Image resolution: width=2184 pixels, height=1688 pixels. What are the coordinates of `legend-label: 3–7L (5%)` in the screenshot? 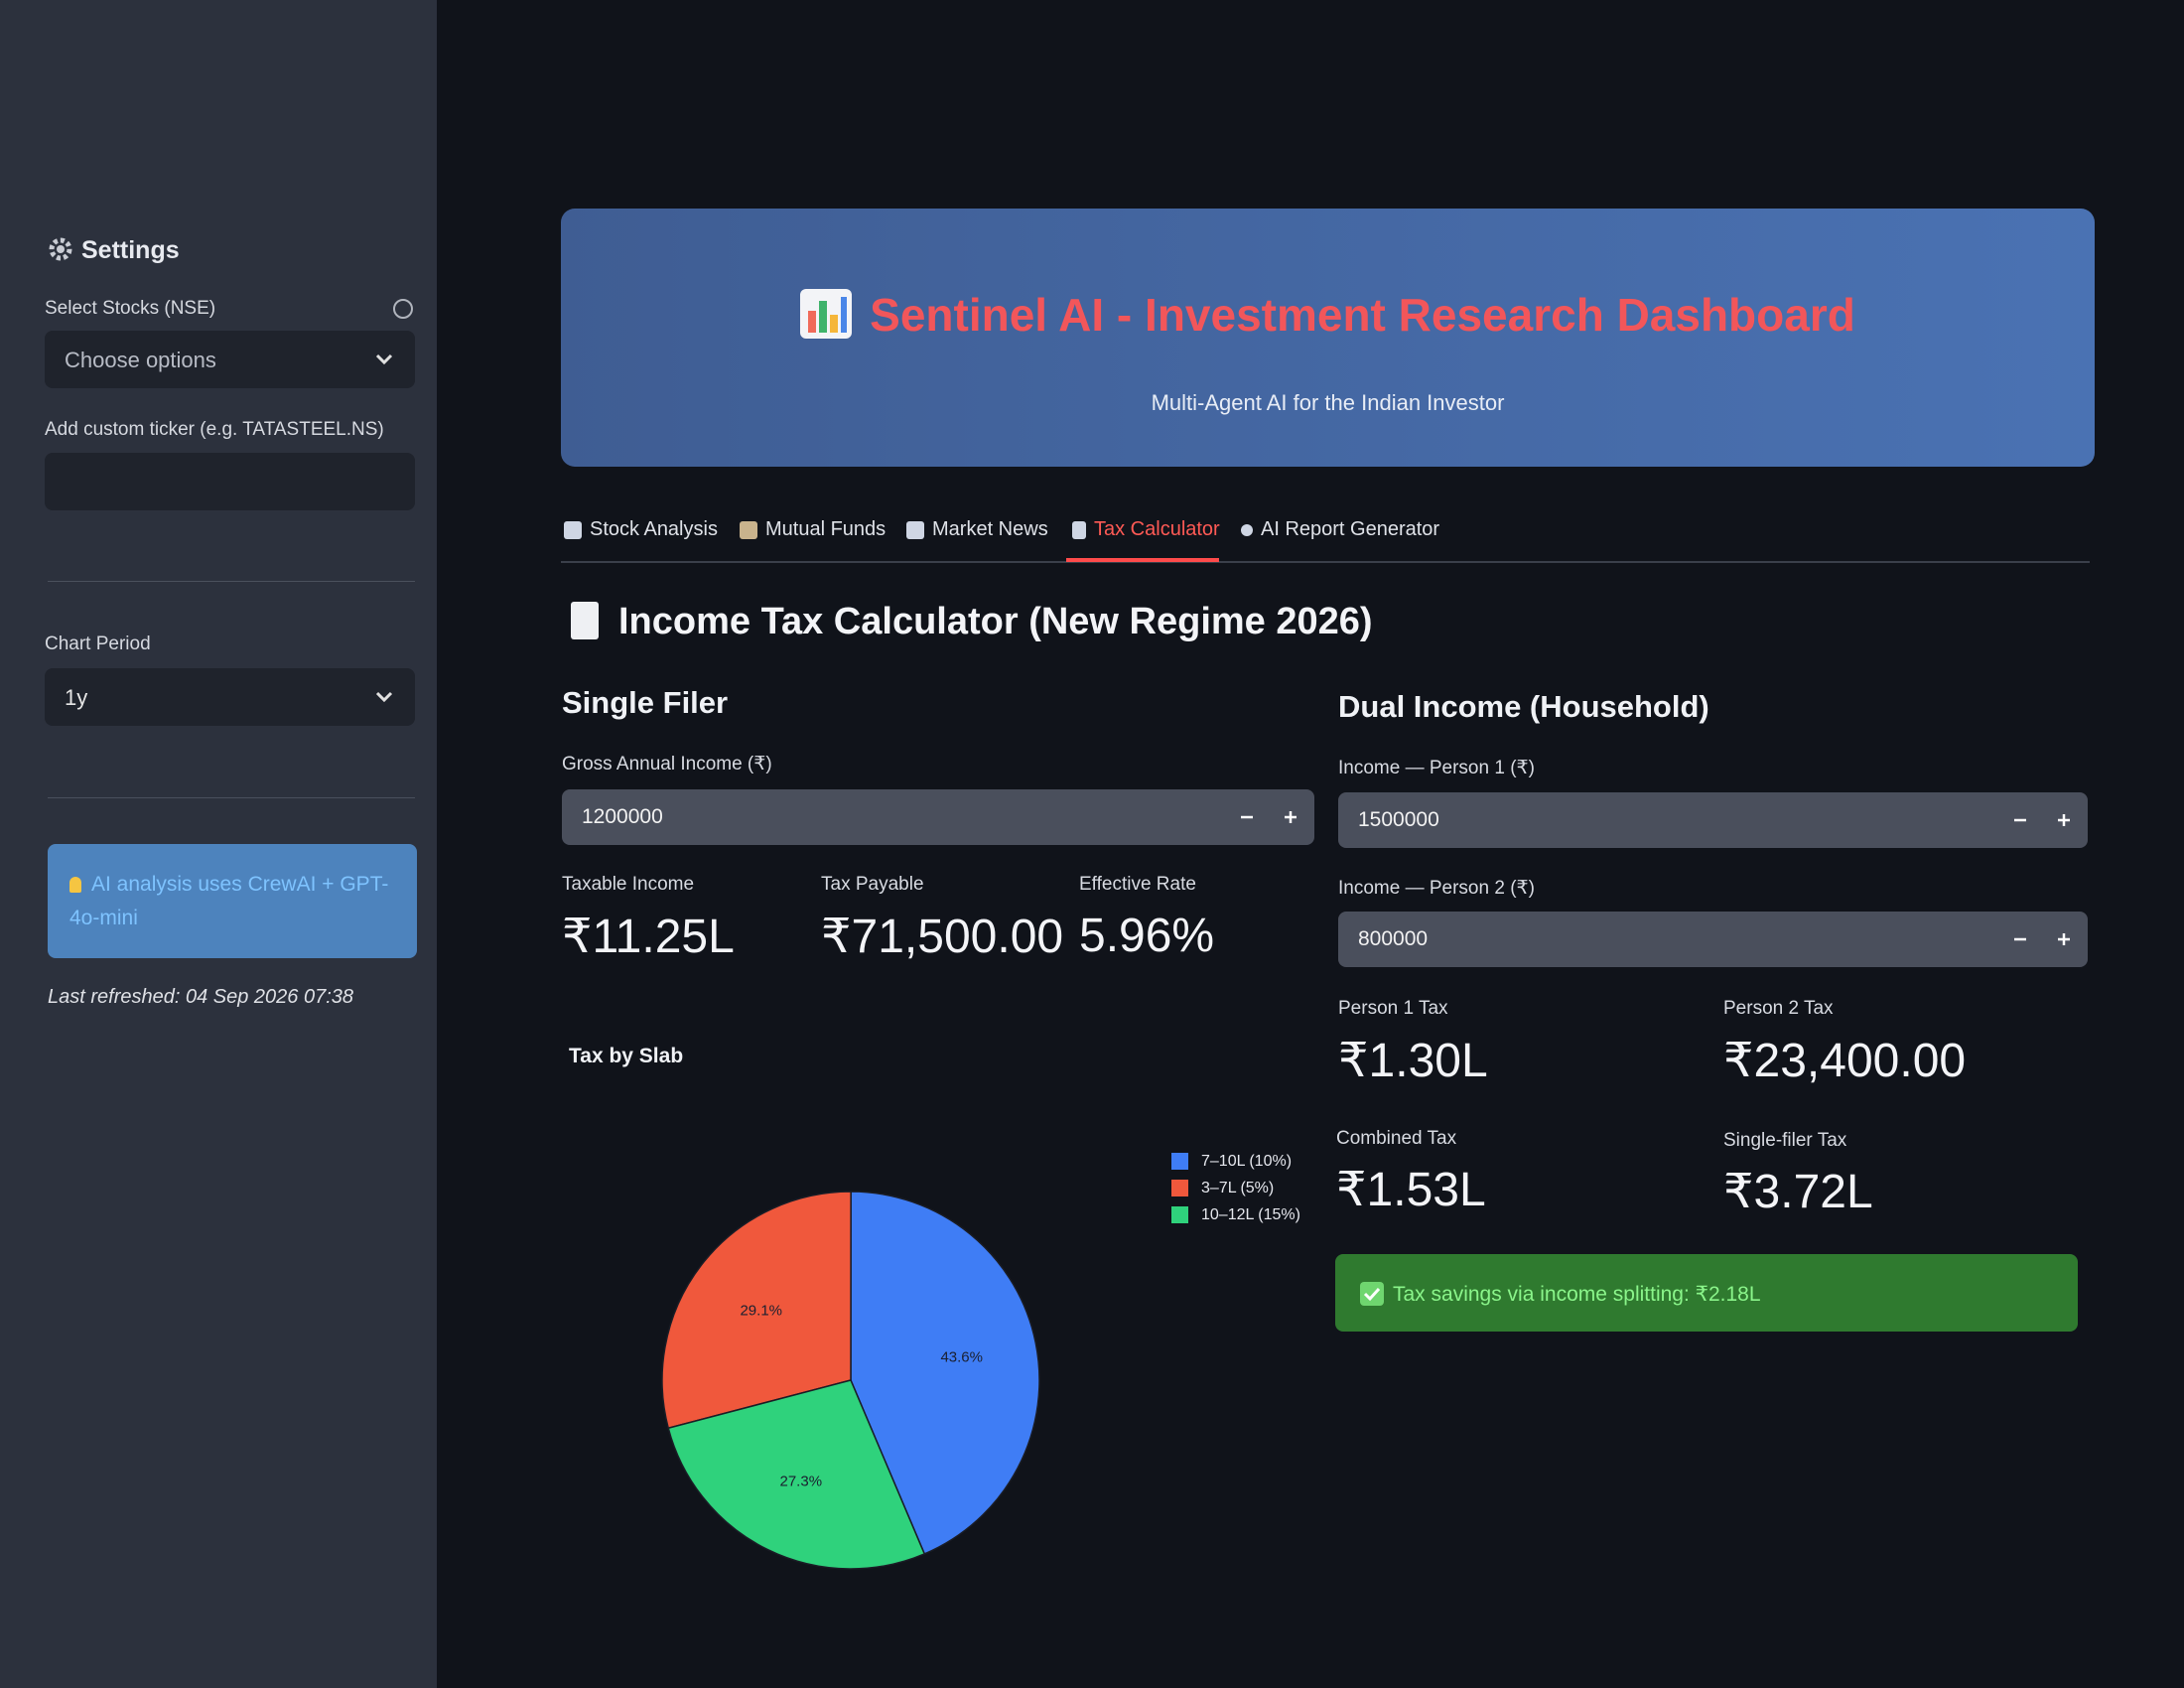 It's located at (1237, 1188).